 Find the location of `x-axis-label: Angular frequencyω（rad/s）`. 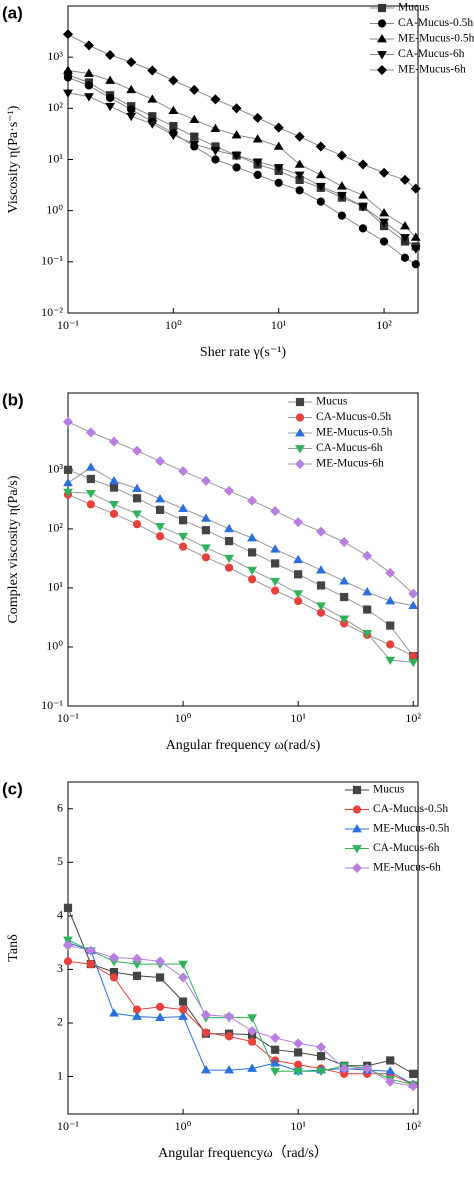

x-axis-label: Angular frequencyω（rad/s） is located at coordinates (243, 1153).